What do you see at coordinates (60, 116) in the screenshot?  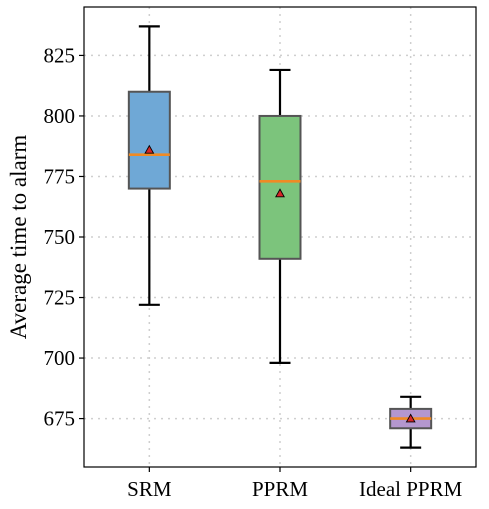 I see `y-tick-label: 800` at bounding box center [60, 116].